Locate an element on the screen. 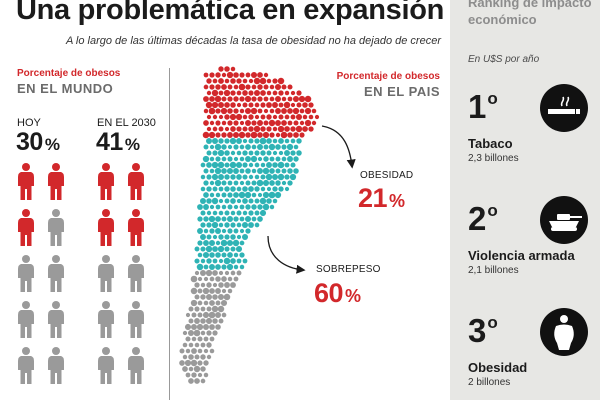 This screenshot has width=600, height=400. overweight-value: 60% is located at coordinates (337, 293).